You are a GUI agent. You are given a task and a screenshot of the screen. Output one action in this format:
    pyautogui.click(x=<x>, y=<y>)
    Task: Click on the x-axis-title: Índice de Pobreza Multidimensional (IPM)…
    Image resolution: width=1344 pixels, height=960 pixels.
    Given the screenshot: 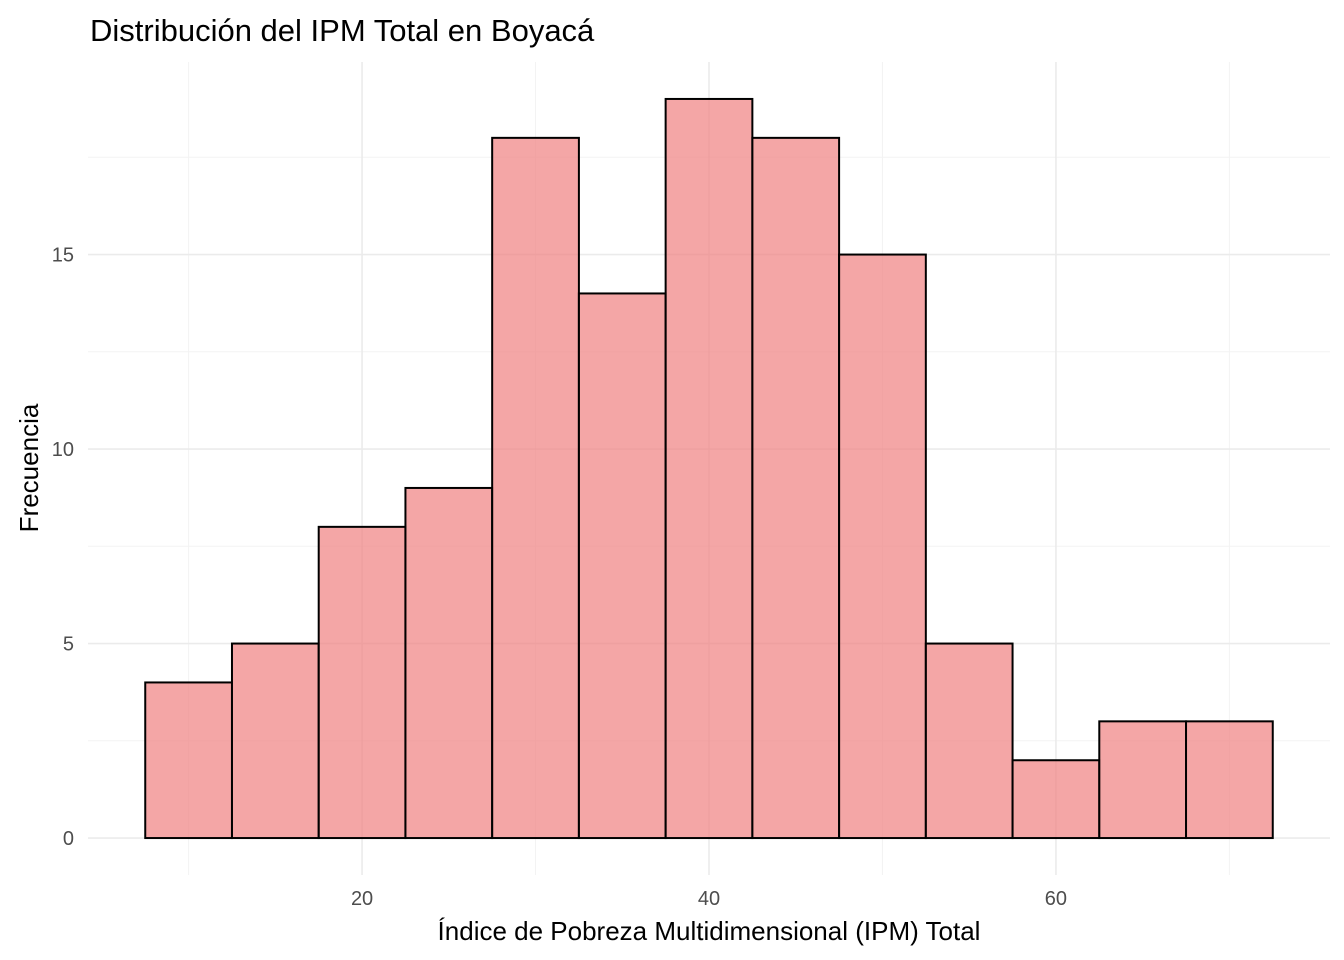 What is the action you would take?
    pyautogui.click(x=709, y=931)
    